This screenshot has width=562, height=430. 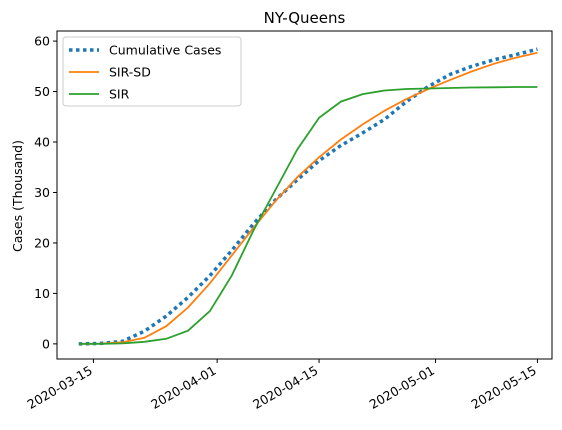 What do you see at coordinates (42, 91) in the screenshot?
I see `y-tick-label: 50` at bounding box center [42, 91].